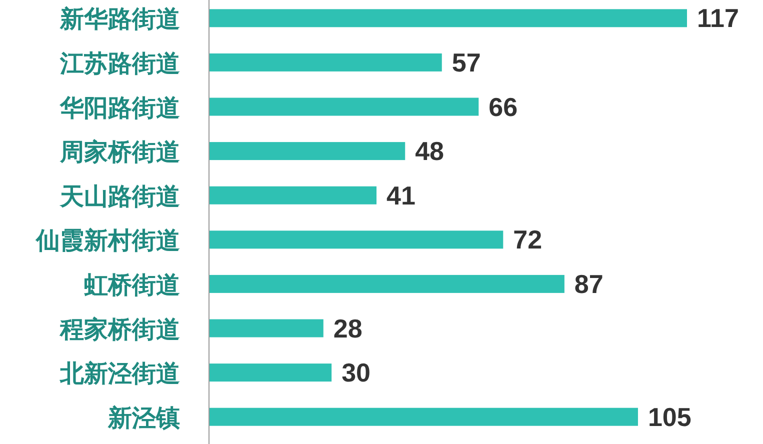 The width and height of the screenshot is (763, 444). I want to click on data-label: 66, so click(503, 107).